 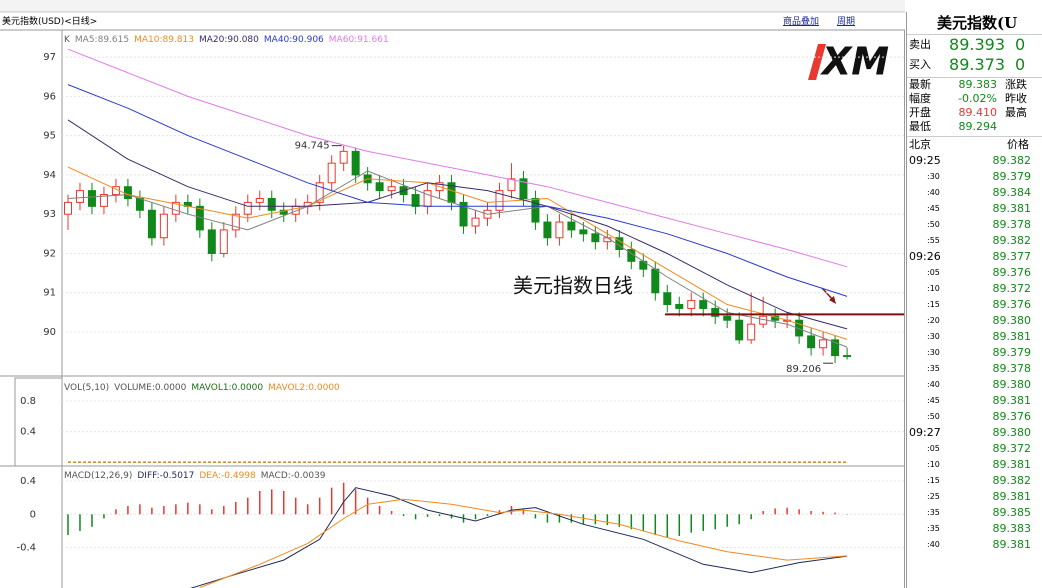 What do you see at coordinates (933, 464) in the screenshot?
I see `tick-time: :10` at bounding box center [933, 464].